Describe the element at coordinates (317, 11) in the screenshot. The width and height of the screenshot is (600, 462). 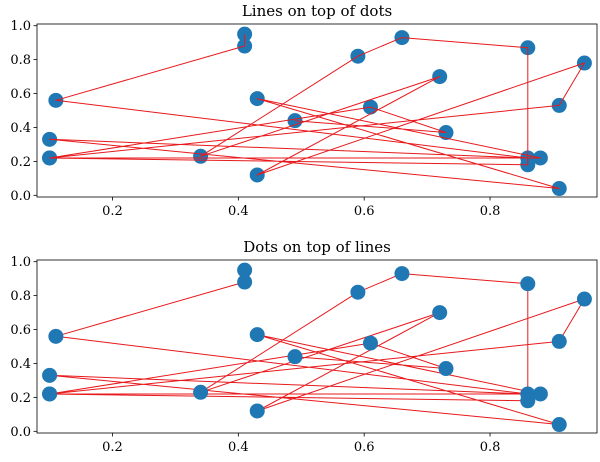
I see `subplot-title: Lines on top of dots` at that location.